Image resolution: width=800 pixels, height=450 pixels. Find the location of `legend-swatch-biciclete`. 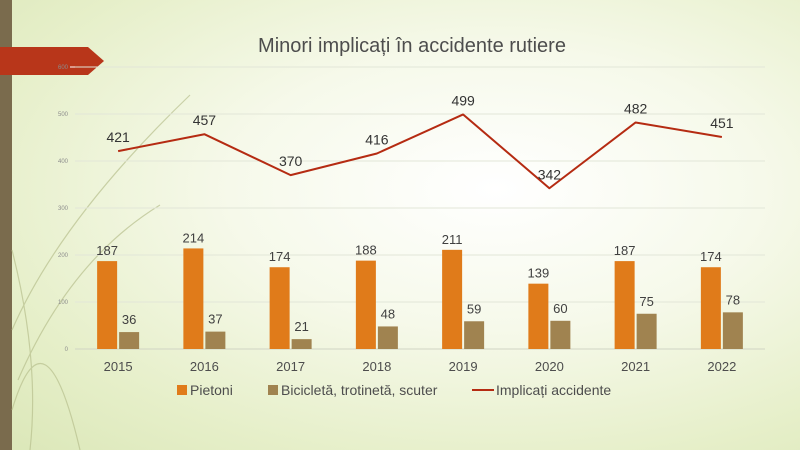

legend-swatch-biciclete is located at coordinates (273, 390).